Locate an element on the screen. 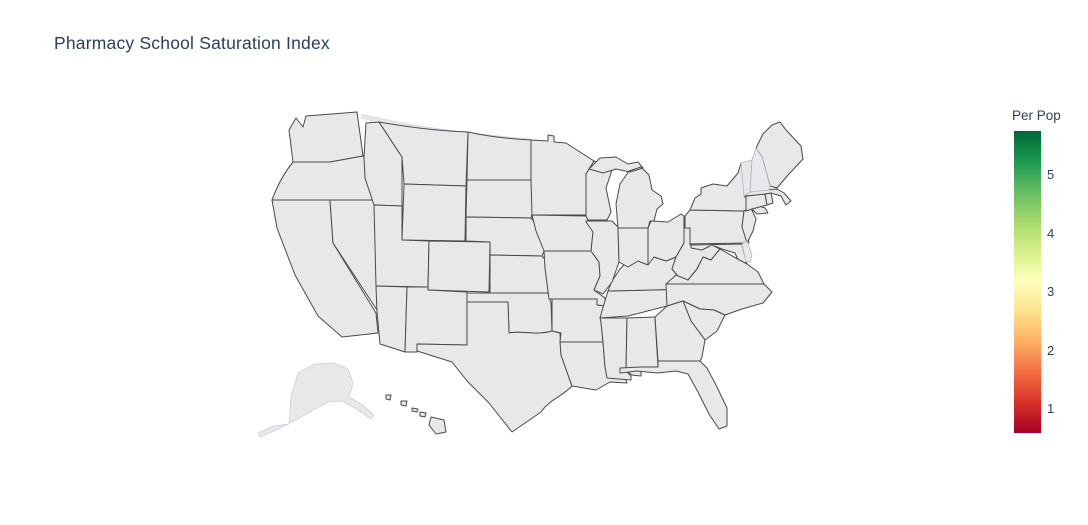 This screenshot has height=525, width=1088. state-nd: North Dakota: 0.9 is located at coordinates (499, 156).